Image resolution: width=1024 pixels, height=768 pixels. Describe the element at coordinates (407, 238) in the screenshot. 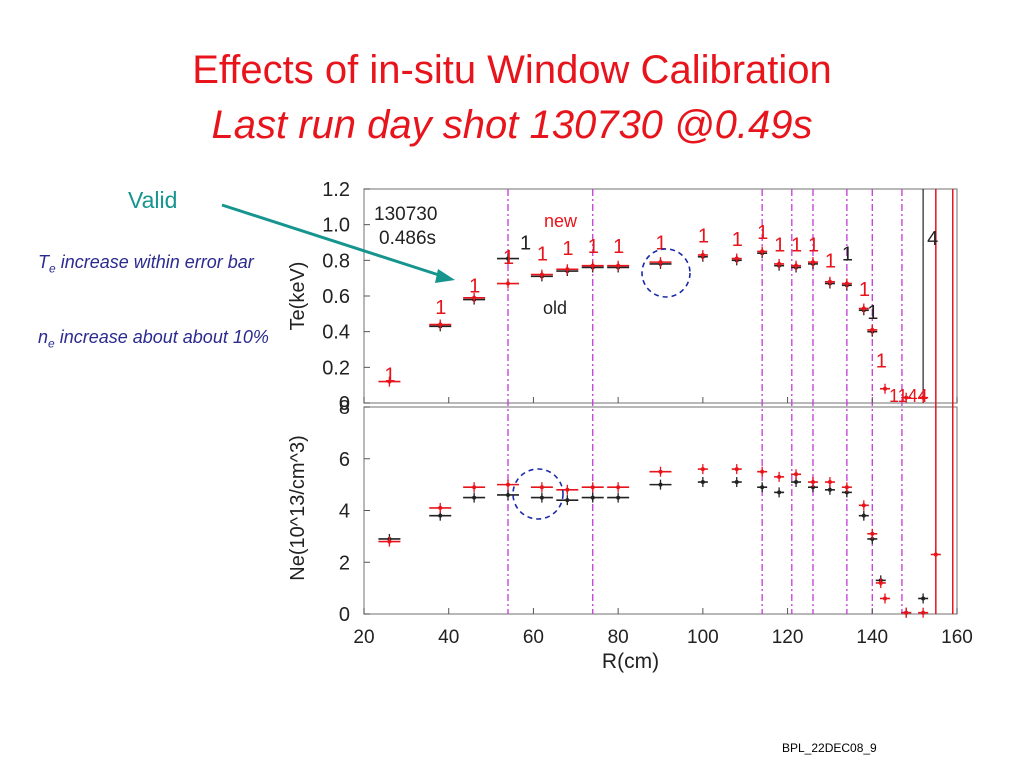

I see `time-annotation: 0.486s` at that location.